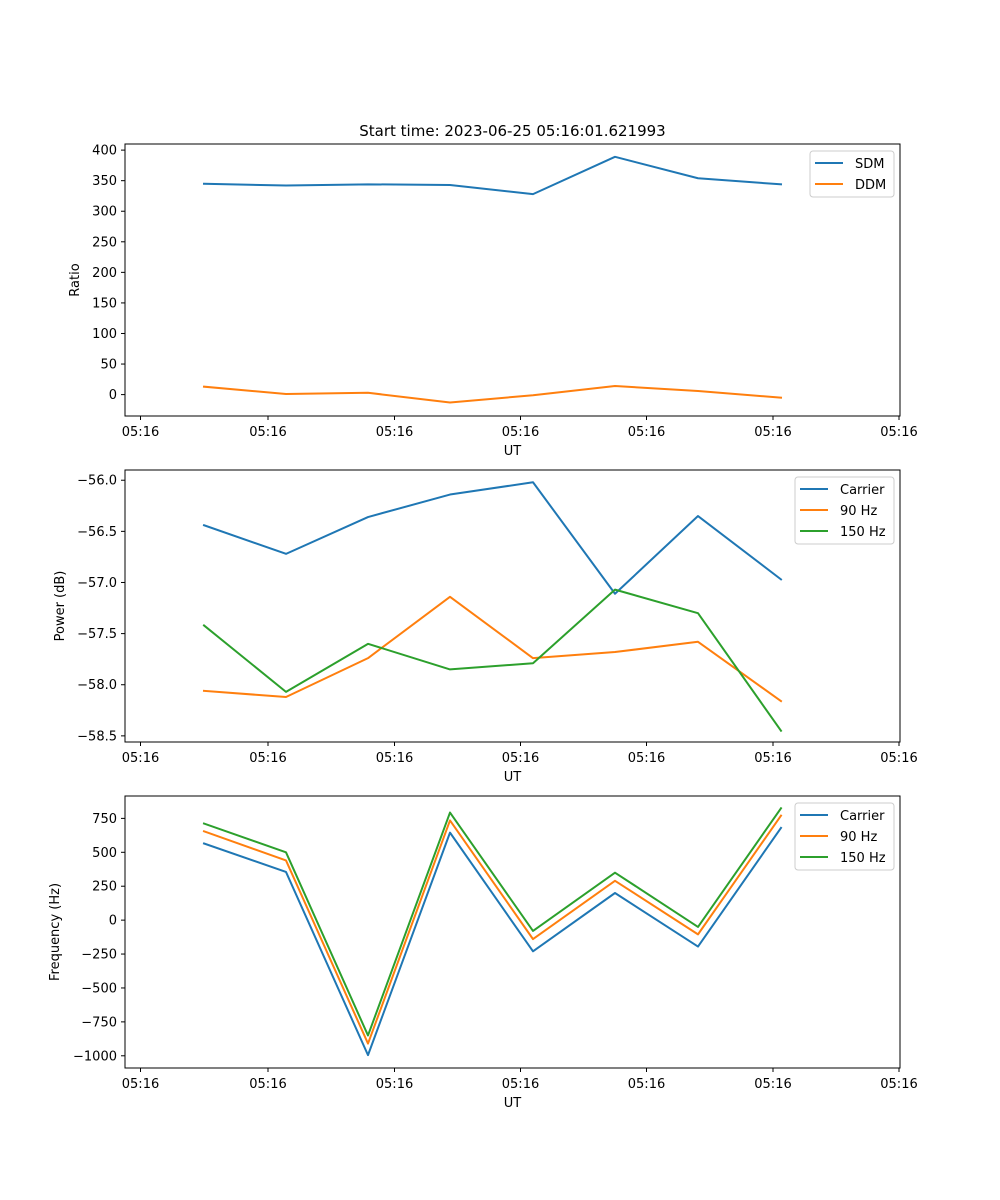  I want to click on frequency-series-line-150hz, so click(492, 921).